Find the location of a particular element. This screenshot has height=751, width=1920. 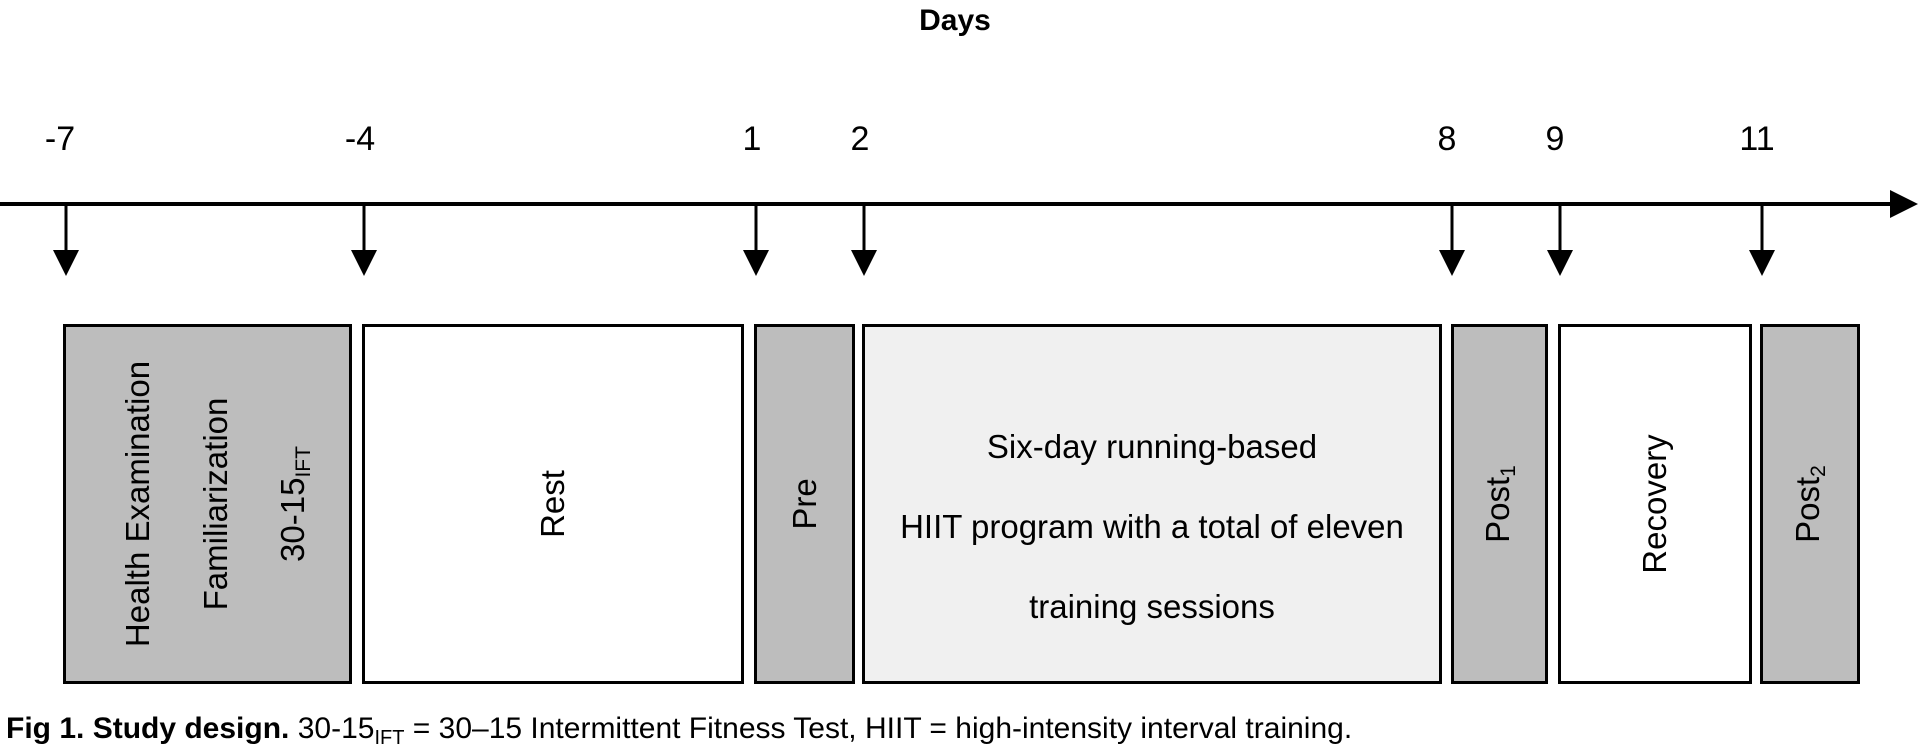

ift-test-main: 30-15 is located at coordinates (292, 519).